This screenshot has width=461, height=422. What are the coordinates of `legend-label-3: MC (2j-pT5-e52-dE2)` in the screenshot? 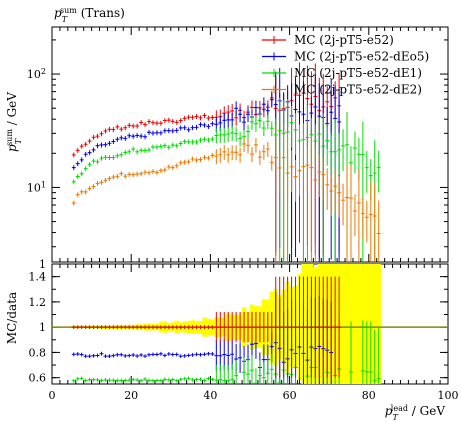 It's located at (358, 90).